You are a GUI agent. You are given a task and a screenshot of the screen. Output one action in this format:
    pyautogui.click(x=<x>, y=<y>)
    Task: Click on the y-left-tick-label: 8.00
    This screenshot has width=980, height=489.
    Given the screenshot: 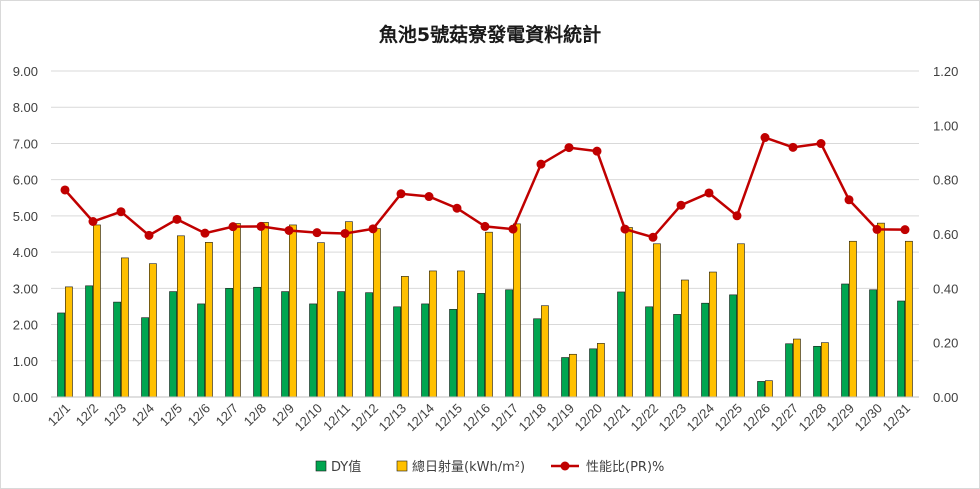 What is the action you would take?
    pyautogui.click(x=25, y=107)
    